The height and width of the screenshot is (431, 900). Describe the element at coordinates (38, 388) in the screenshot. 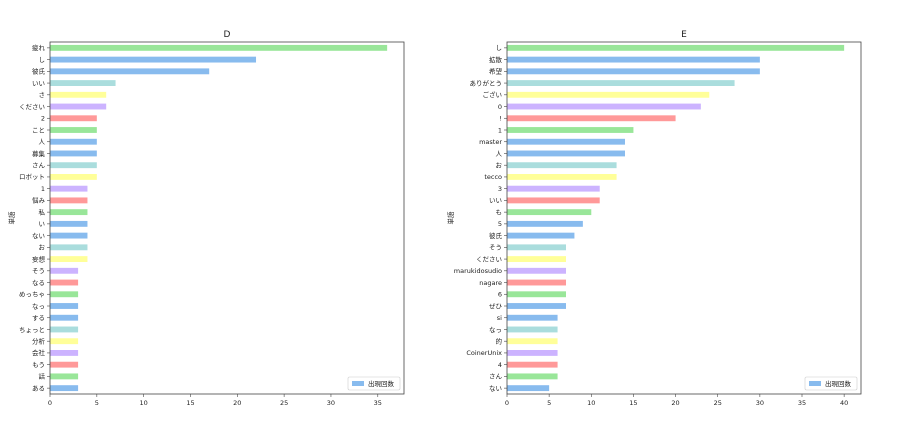

I see `y-tick-label: ある` at that location.